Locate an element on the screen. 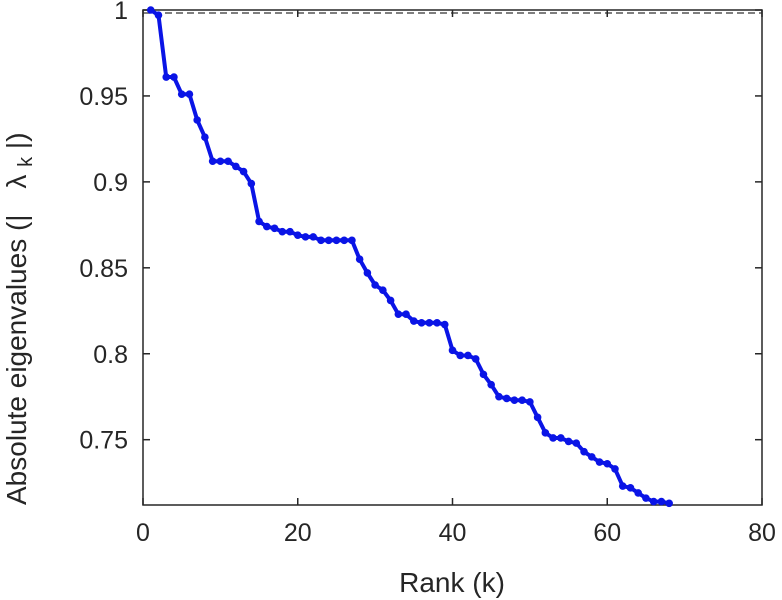 The width and height of the screenshot is (782, 600). y-tick-label: 0.95 is located at coordinates (103, 97).